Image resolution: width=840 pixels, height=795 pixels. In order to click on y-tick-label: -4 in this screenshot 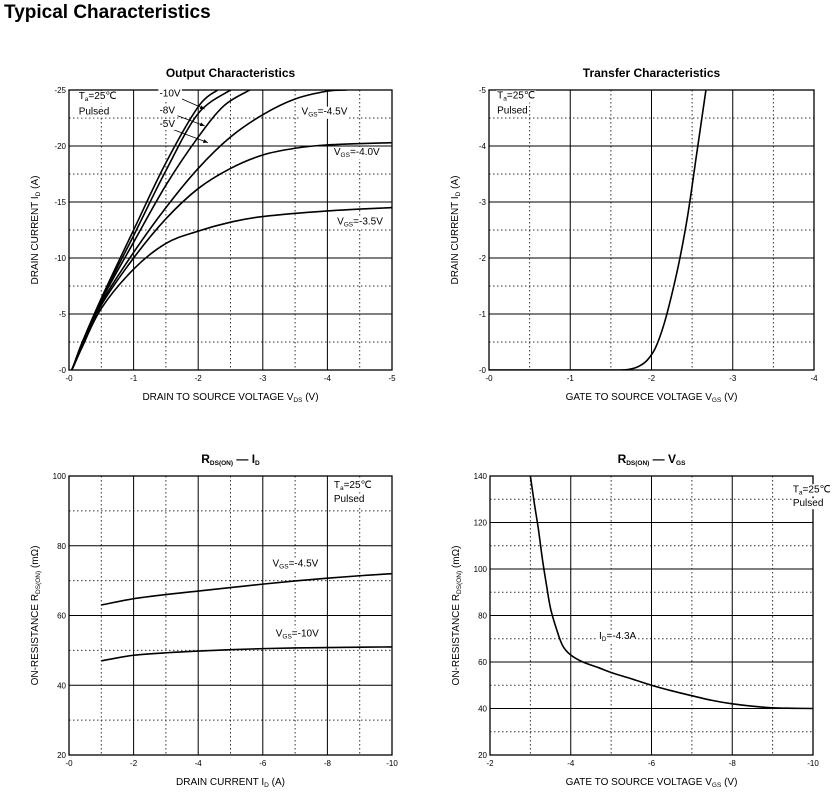, I will do `click(483, 146)`.